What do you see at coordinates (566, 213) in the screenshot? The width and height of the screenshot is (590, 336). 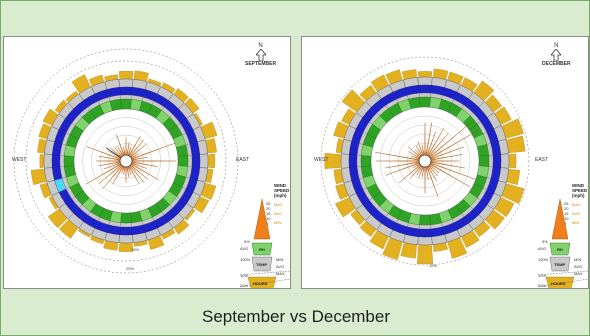 I see `legend-speed-tick: 15` at bounding box center [566, 213].